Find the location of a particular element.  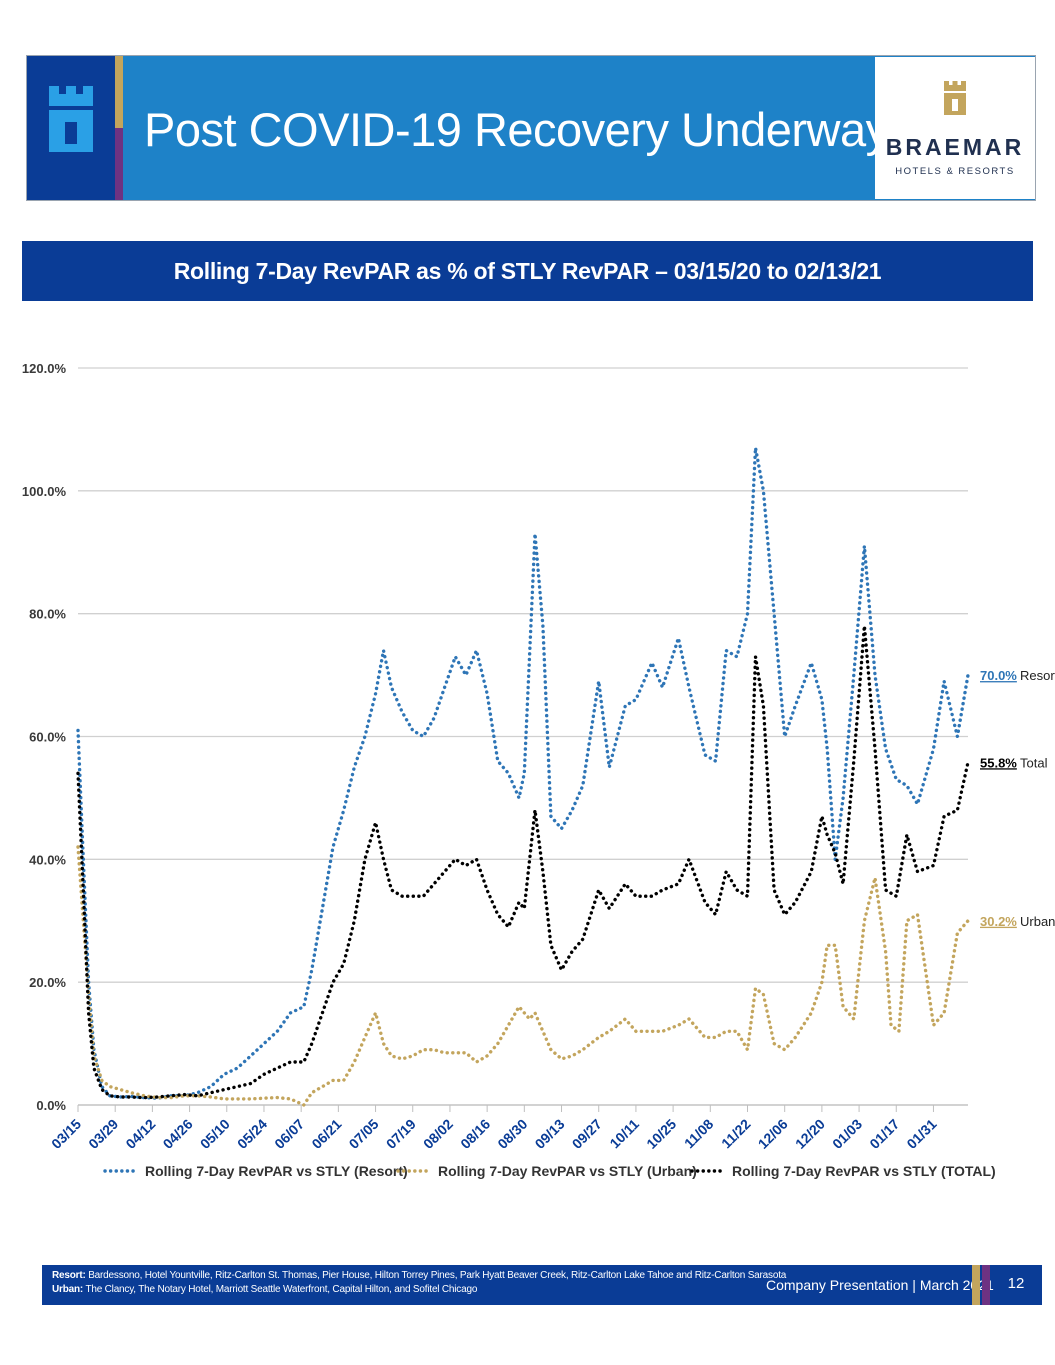

logo-subtitle: HOTELS & RESORTS is located at coordinates (955, 171).